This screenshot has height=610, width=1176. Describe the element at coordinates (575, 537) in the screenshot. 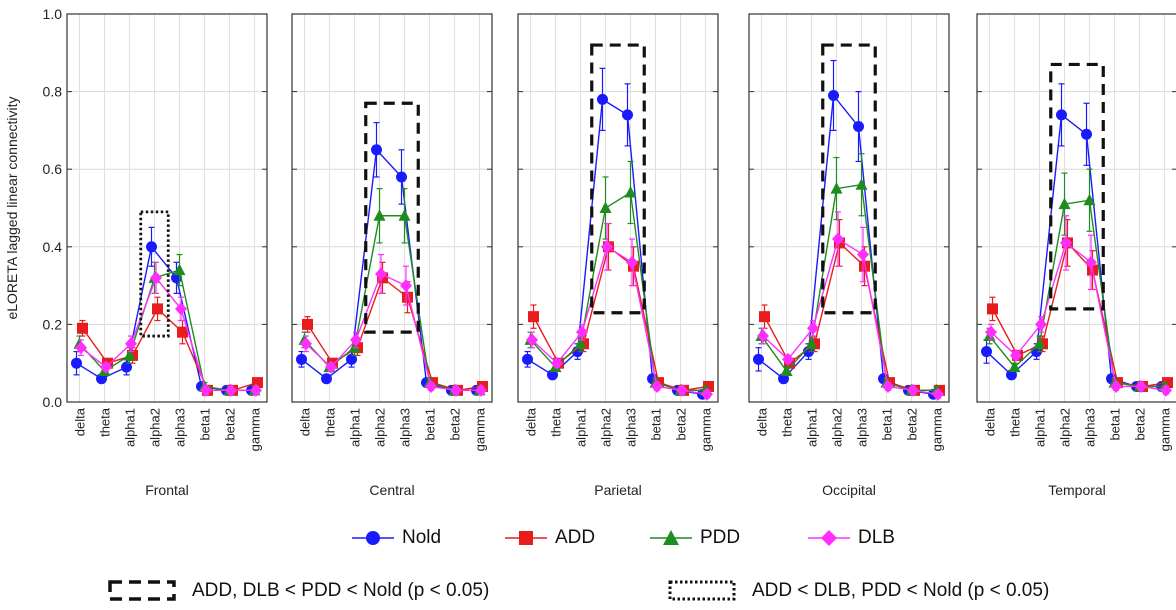

I see `legend-label-add: ADD` at that location.